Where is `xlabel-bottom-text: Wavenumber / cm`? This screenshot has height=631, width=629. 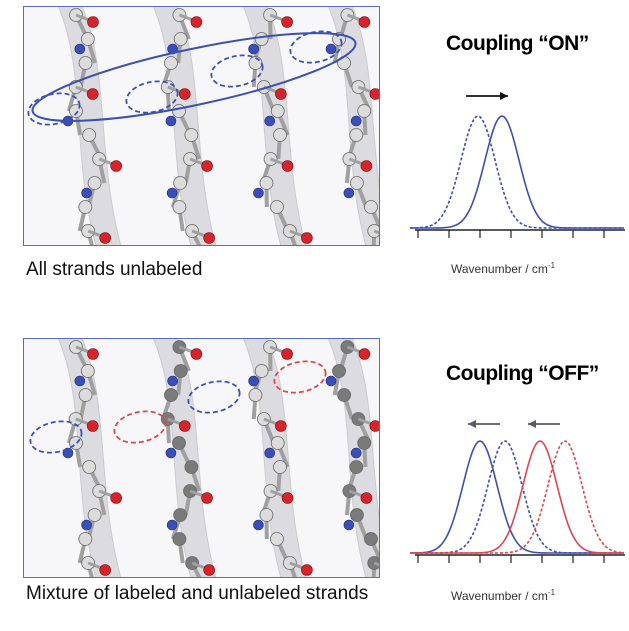 xlabel-bottom-text: Wavenumber / cm is located at coordinates (499, 596).